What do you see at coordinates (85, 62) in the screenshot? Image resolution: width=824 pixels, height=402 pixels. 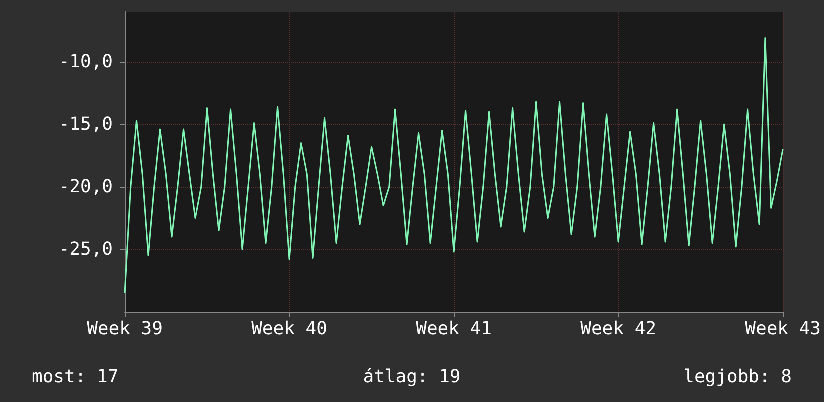 I see `y-tick-label: -10,0` at bounding box center [85, 62].